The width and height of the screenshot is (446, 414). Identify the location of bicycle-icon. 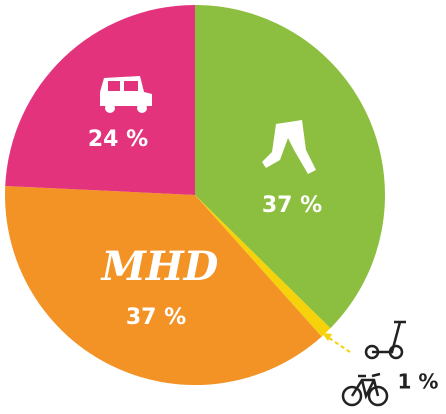
(365, 389).